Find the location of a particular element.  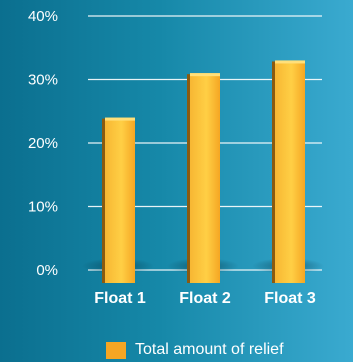

legend-swatch is located at coordinates (116, 350).